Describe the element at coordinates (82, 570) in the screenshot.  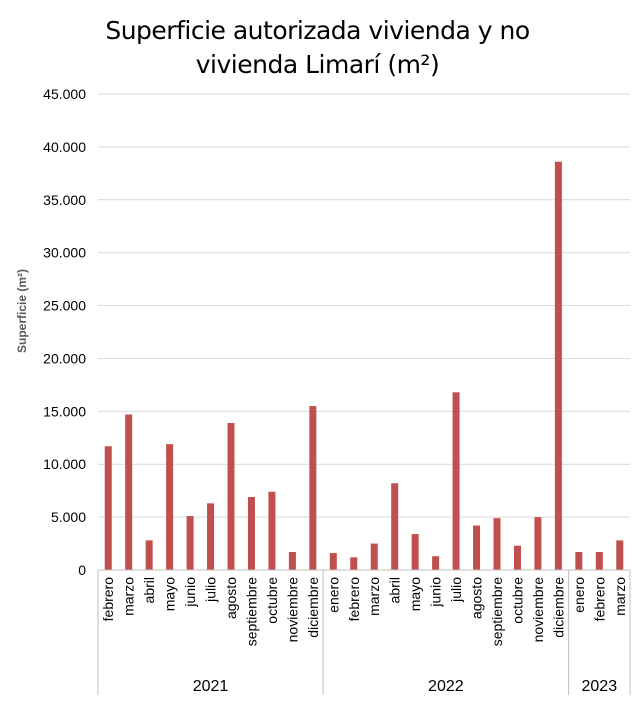
I see `y-tick-label: 0` at that location.